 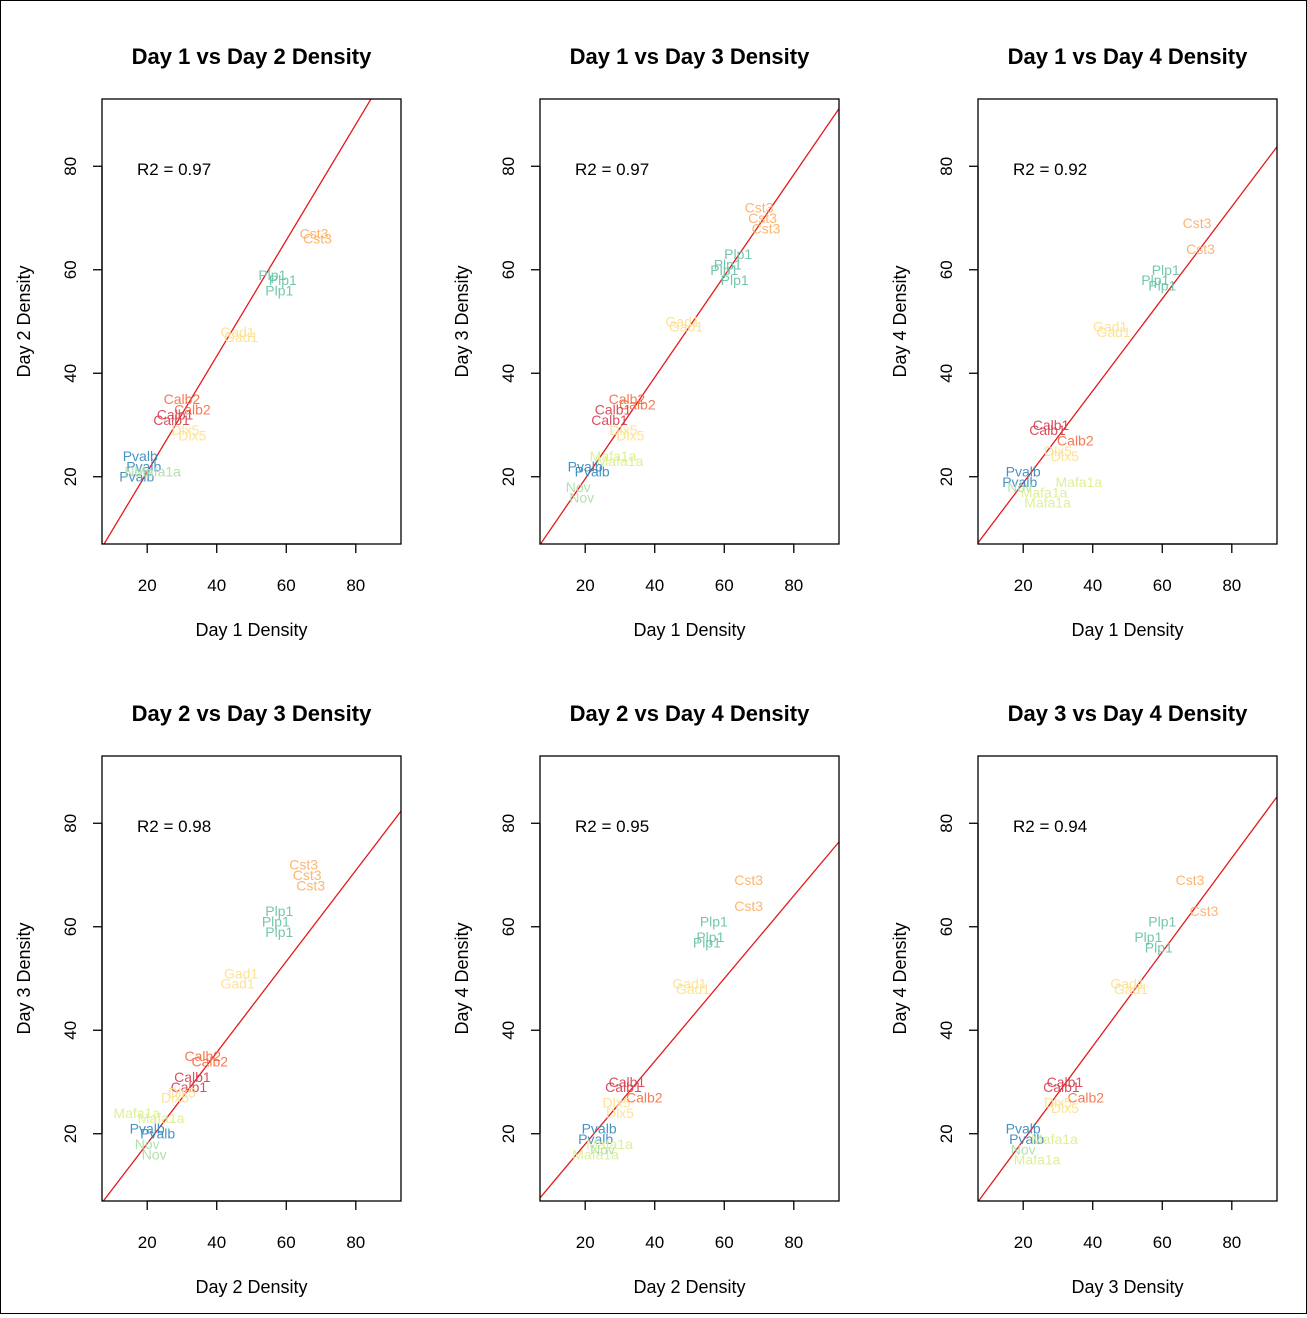 I want to click on panel-title: Day 1 vs Day 4 Density, so click(x=1128, y=56).